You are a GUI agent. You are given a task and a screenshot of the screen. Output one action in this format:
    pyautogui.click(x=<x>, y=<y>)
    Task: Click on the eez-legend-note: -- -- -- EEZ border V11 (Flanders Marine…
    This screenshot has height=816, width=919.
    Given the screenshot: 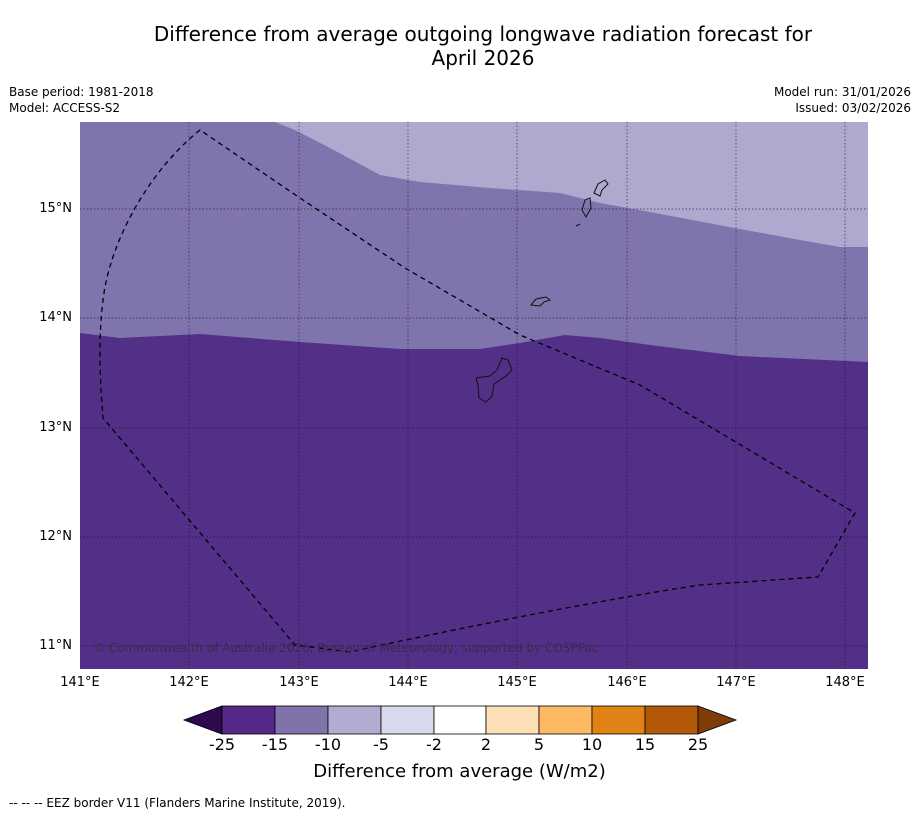 What is the action you would take?
    pyautogui.click(x=177, y=803)
    